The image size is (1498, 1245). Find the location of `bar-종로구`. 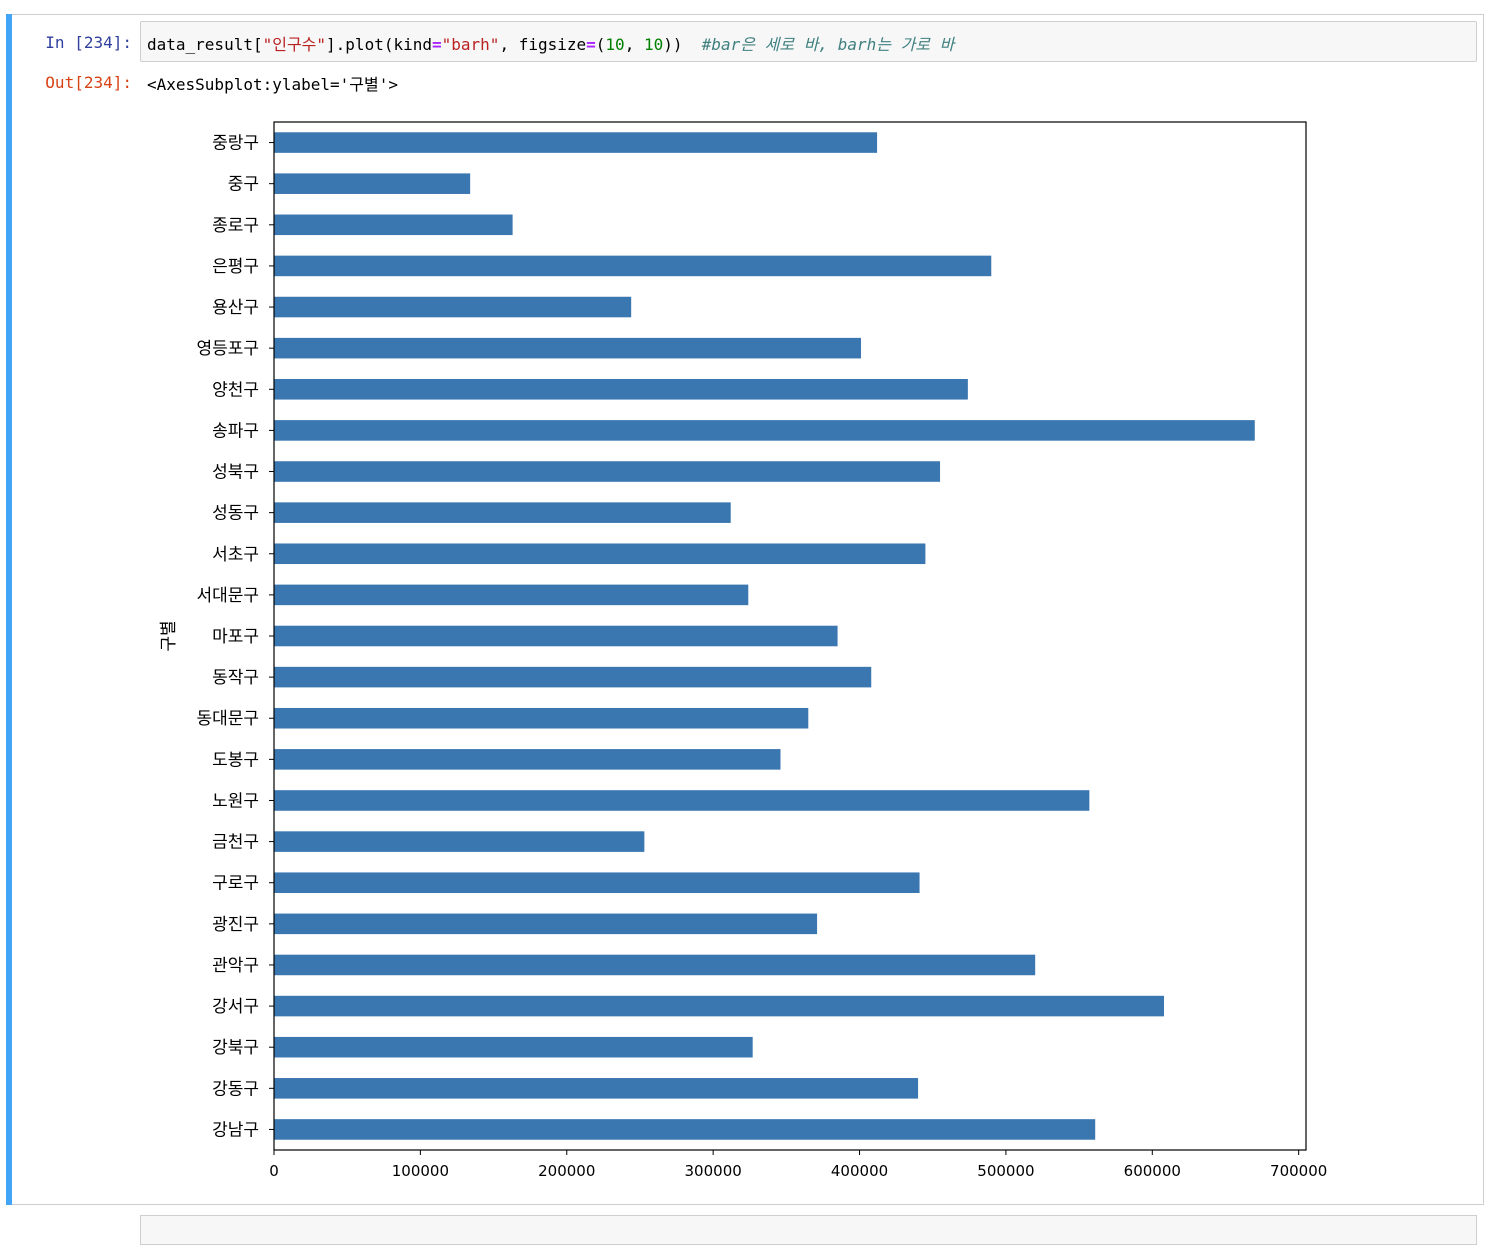

bar-종로구 is located at coordinates (393, 225).